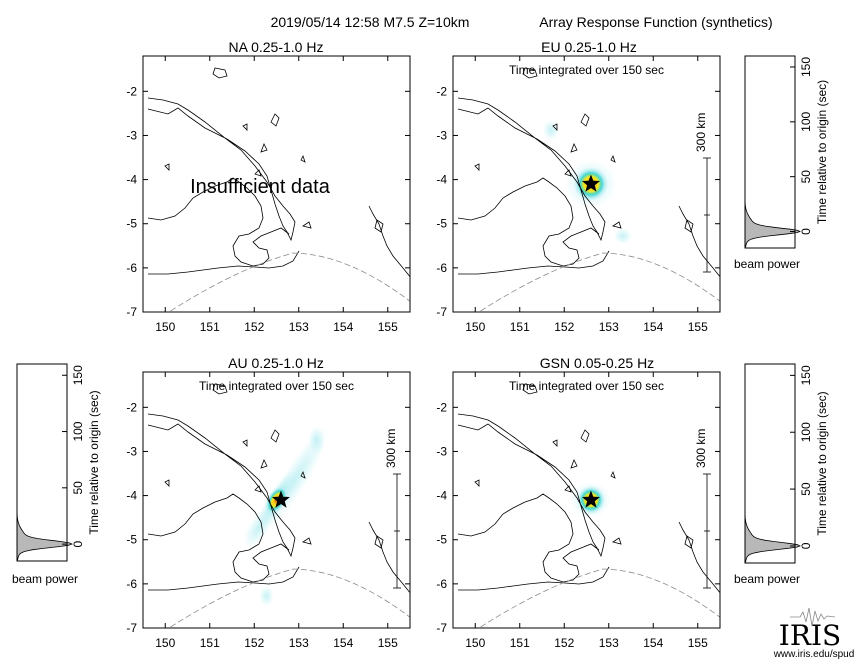 This screenshot has width=860, height=664. What do you see at coordinates (597, 363) in the screenshot?
I see `panel-title-gsn: GSN 0.05-0.25 Hz` at bounding box center [597, 363].